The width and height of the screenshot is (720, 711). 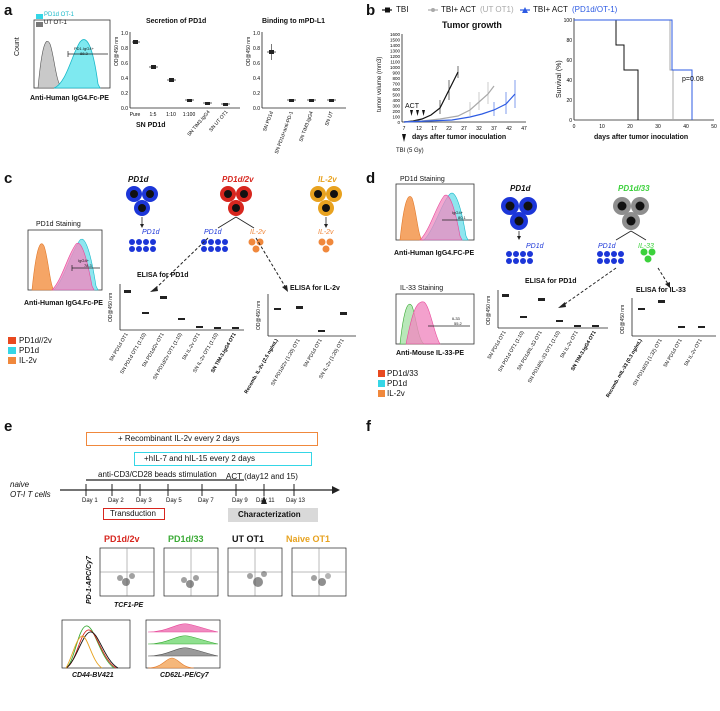 I want to click on e-characterization-arrow, so click(x=264, y=500).